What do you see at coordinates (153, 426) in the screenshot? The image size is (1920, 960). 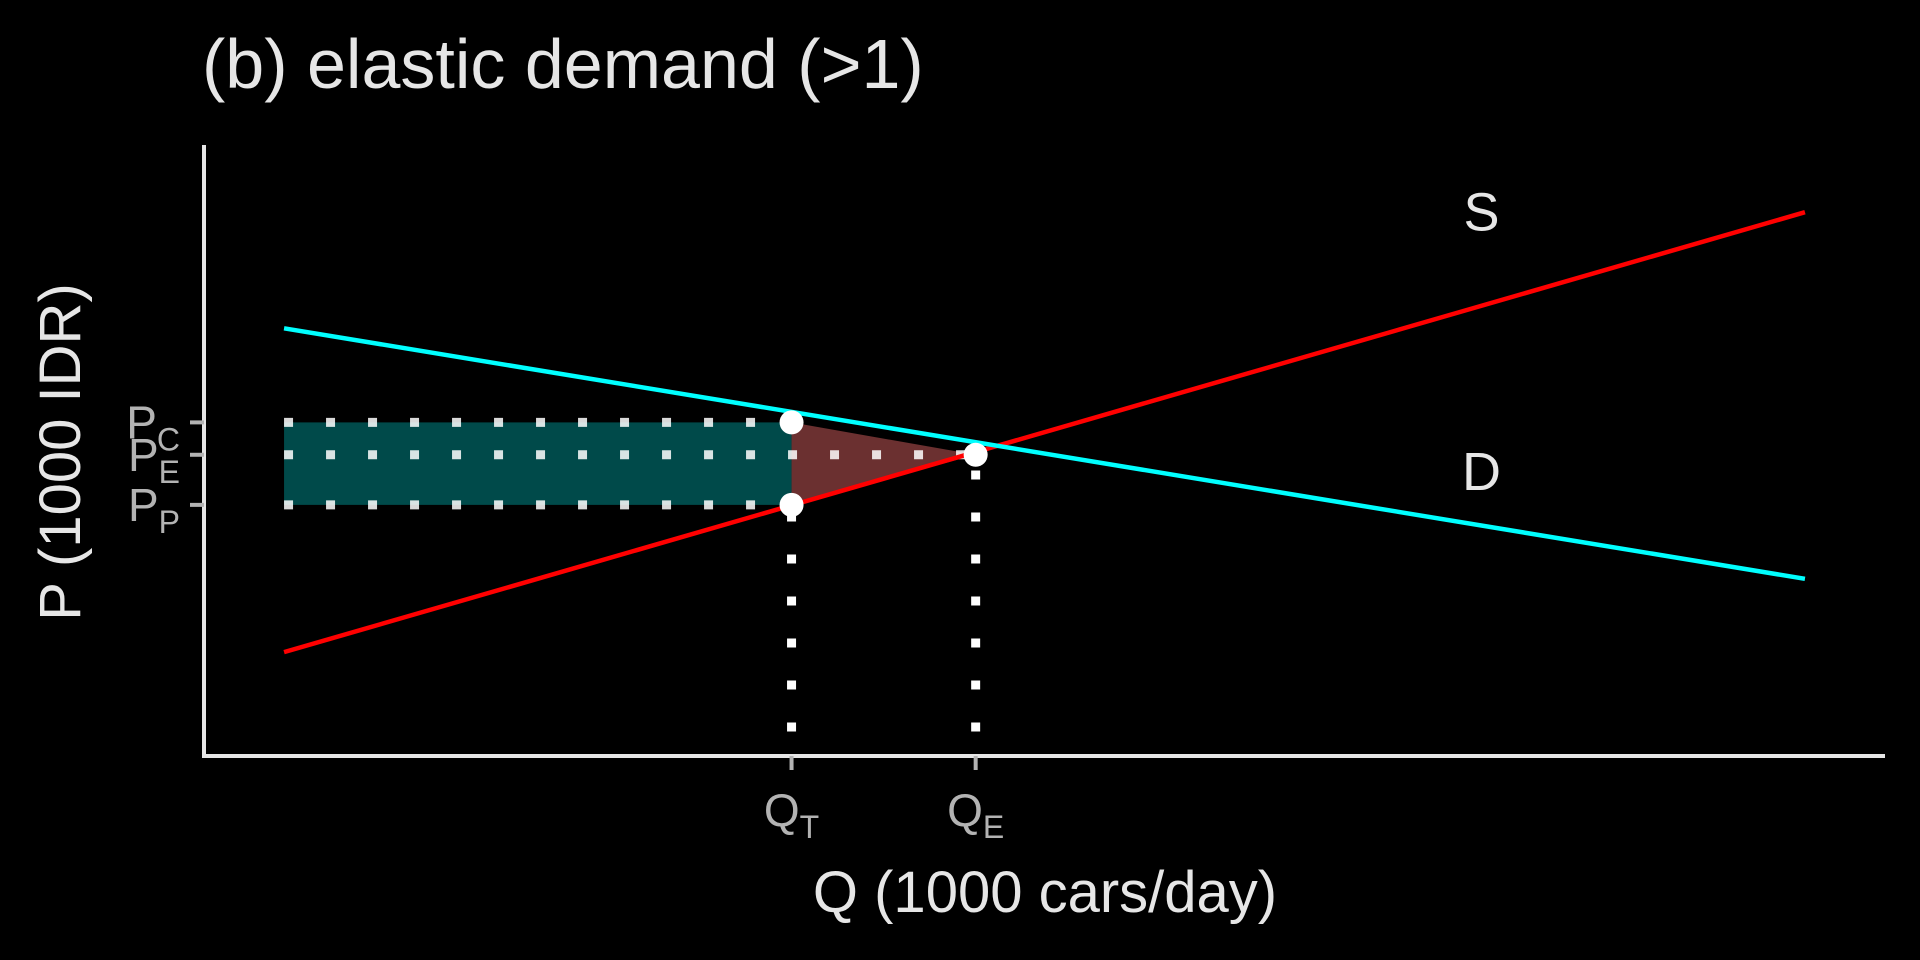 I see `y-tick-label-0: PC` at bounding box center [153, 426].